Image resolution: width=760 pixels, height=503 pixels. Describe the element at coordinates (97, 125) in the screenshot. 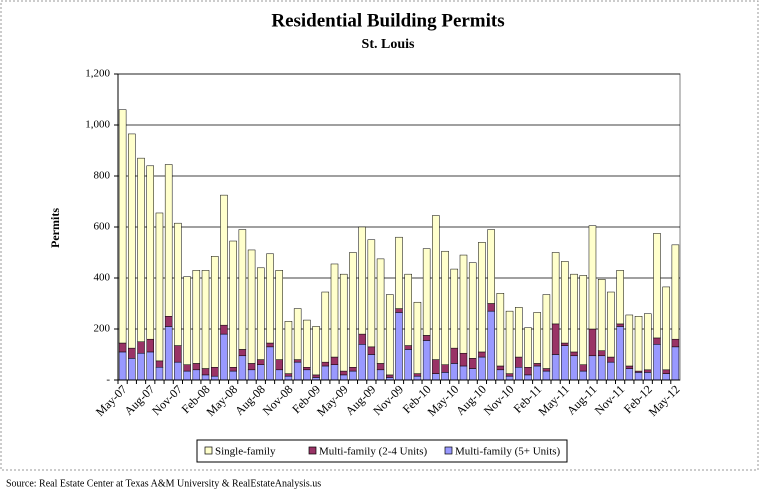

I see `y-tick-label: 1,000` at that location.